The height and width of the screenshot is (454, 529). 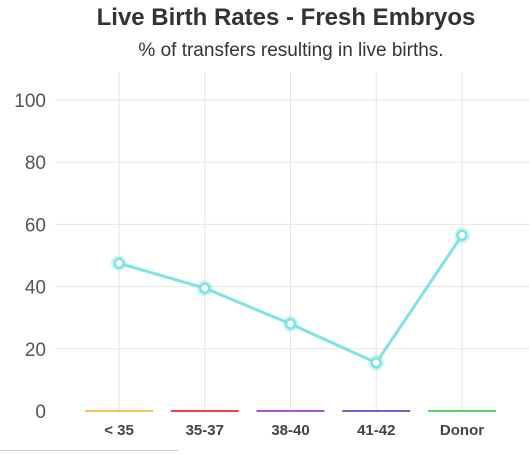 I want to click on y-tick-label: 60, so click(x=35, y=225).